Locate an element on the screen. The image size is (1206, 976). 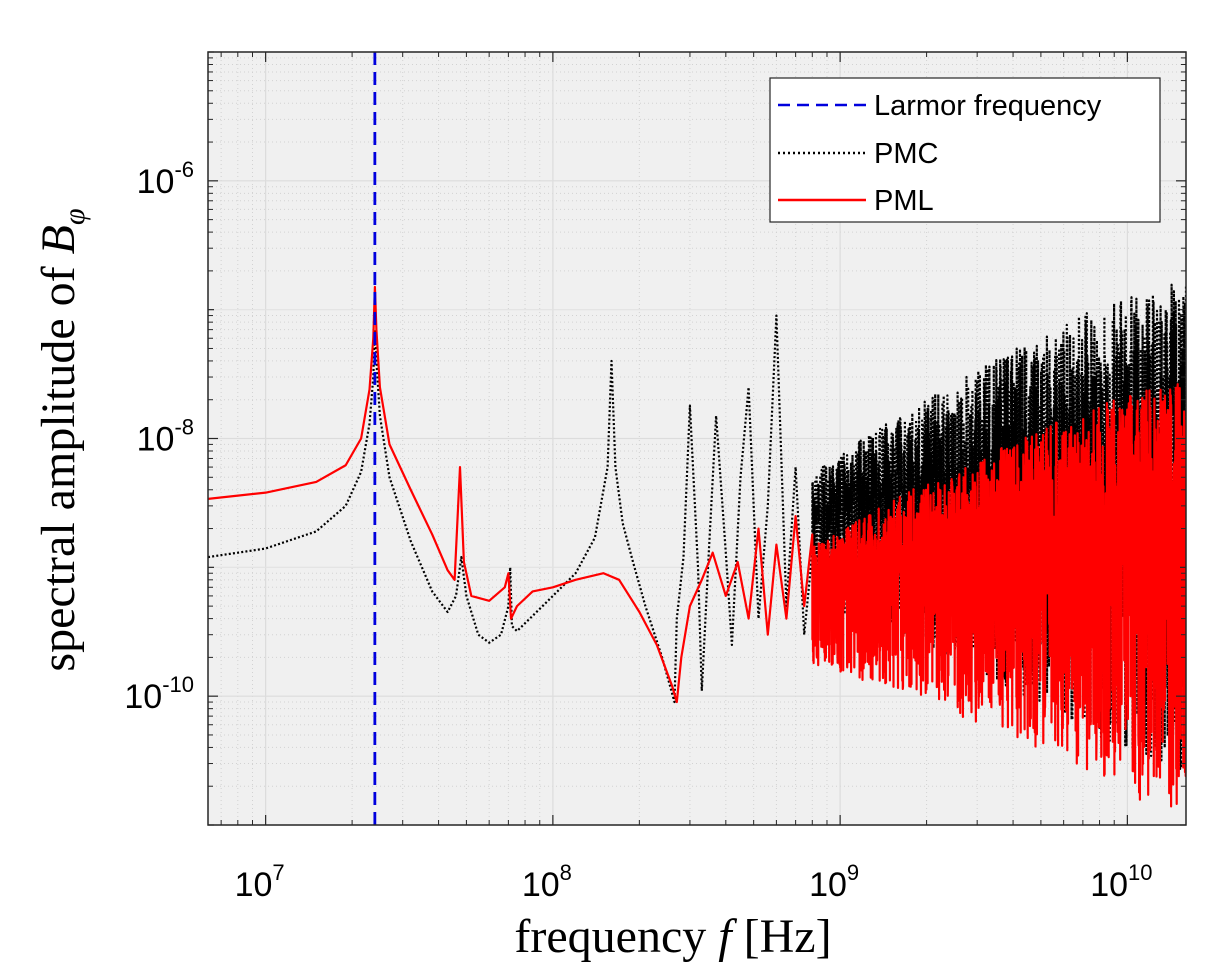
y-tick-label-exp: -10 is located at coordinates (178, 684).